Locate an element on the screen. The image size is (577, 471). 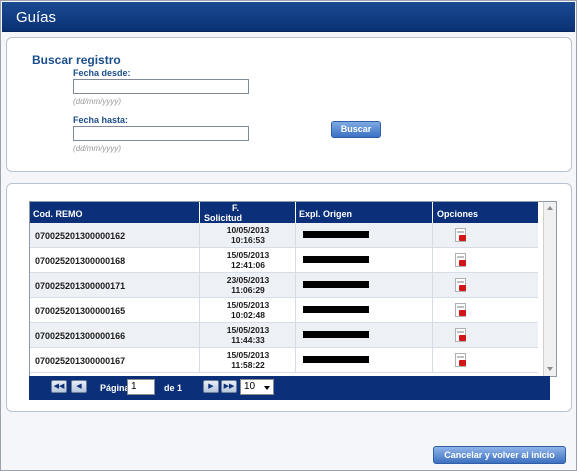
table-row: 070025201300000166 15/05/2013 11:44:33 is located at coordinates (284, 335).